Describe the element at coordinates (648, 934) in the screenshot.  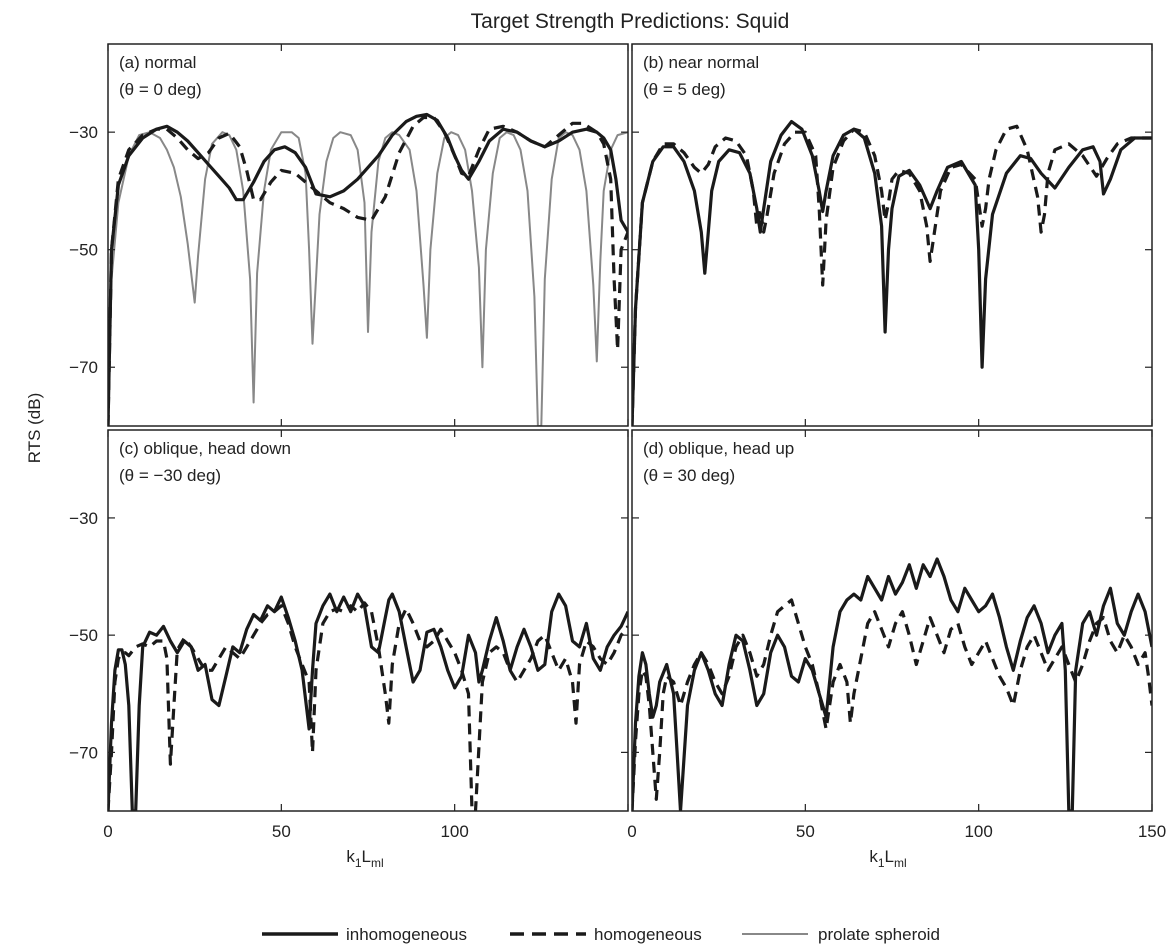
I see `legend-label-homogeneous: homogeneous` at that location.